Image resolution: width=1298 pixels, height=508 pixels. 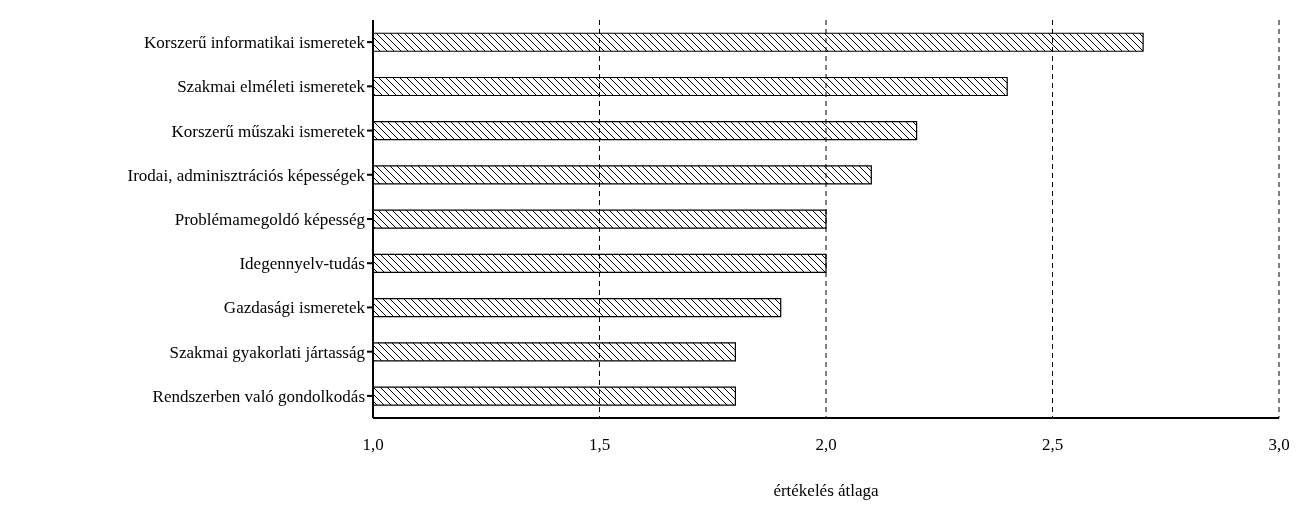 I want to click on y-tick-label: Korszerű informatikai ismeretek, so click(x=255, y=43).